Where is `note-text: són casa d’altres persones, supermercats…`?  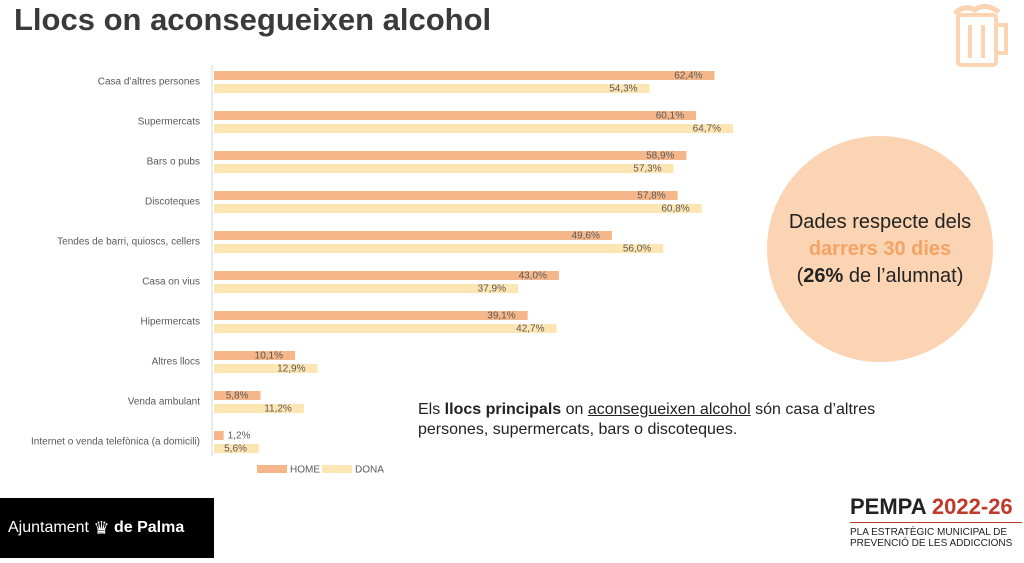 note-text: són casa d’altres persones, supermercats… is located at coordinates (647, 419).